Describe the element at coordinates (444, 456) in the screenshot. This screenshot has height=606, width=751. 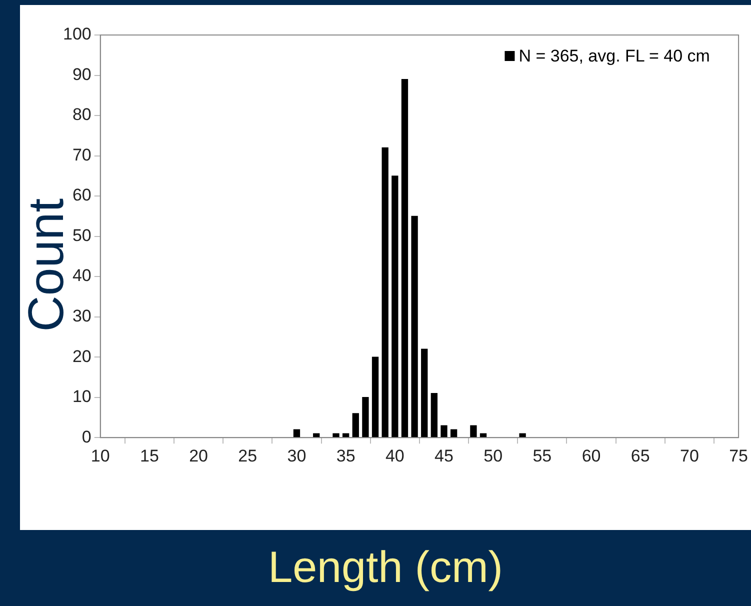
I see `x-tick-label: 45` at that location.